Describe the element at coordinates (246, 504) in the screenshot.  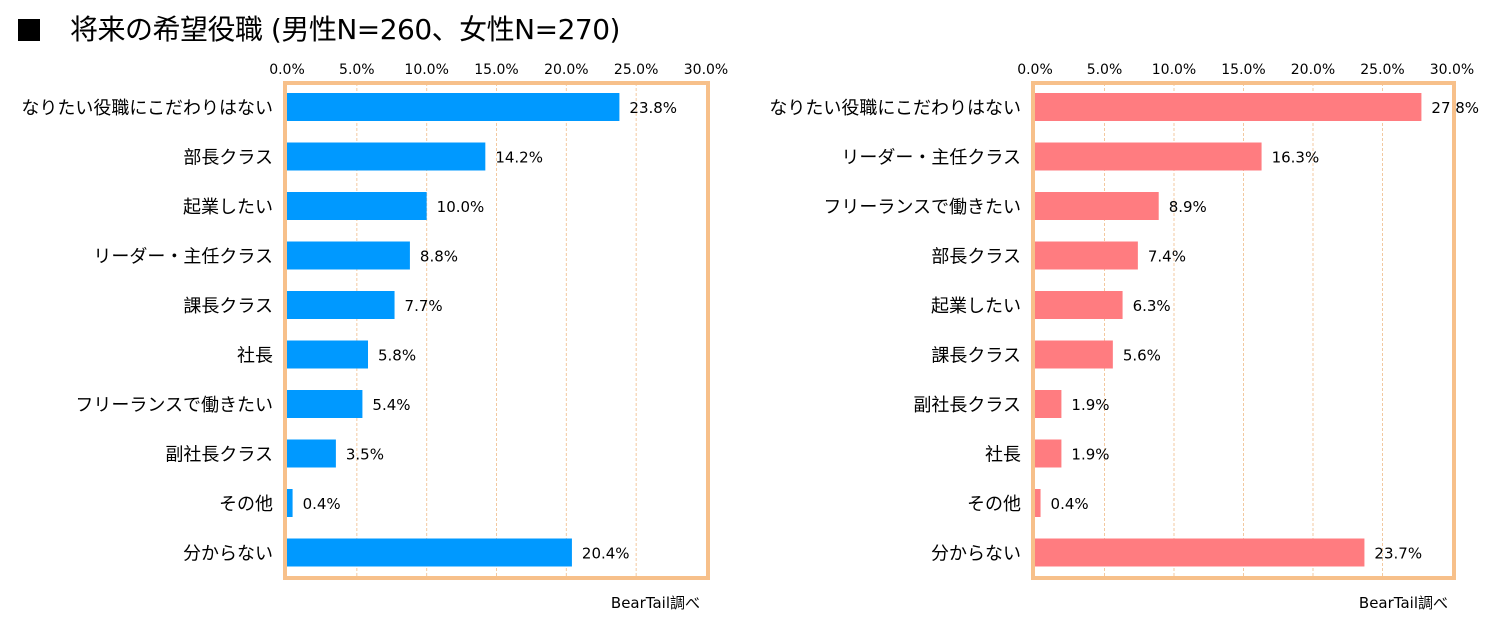
I see `male-category-label: その他` at that location.